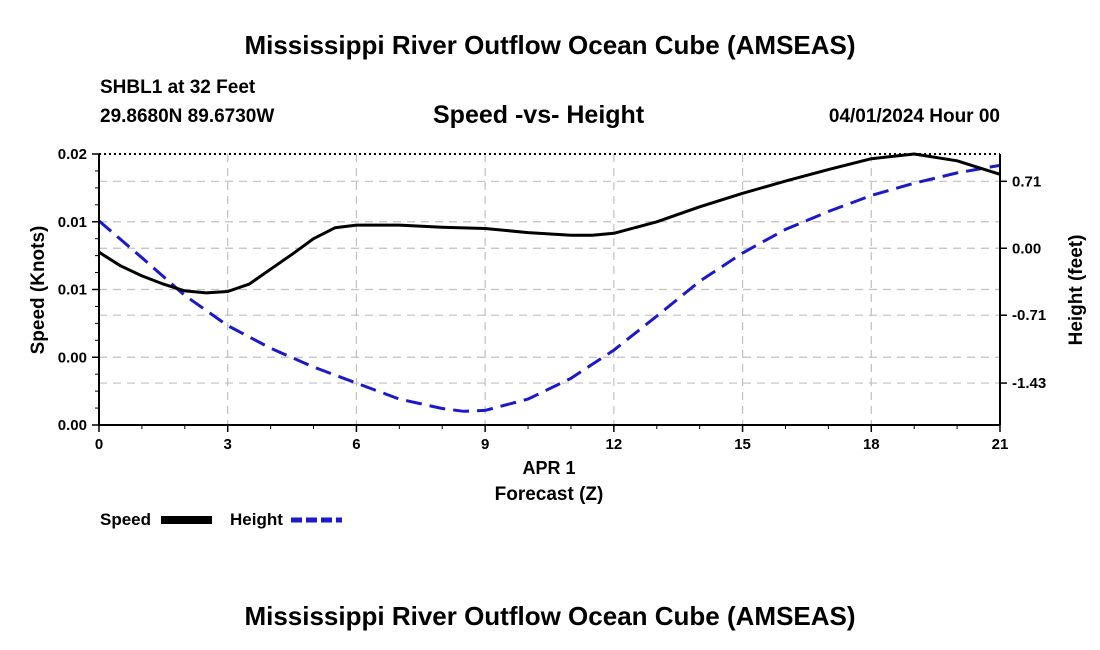 This screenshot has width=1100, height=650. Describe the element at coordinates (316, 520) in the screenshot. I see `legend-height-swatch` at that location.